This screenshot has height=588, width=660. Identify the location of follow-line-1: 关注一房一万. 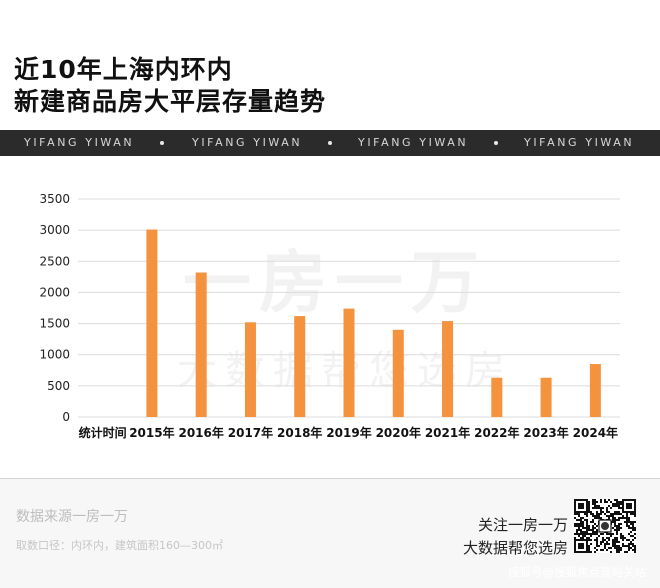
(522, 525).